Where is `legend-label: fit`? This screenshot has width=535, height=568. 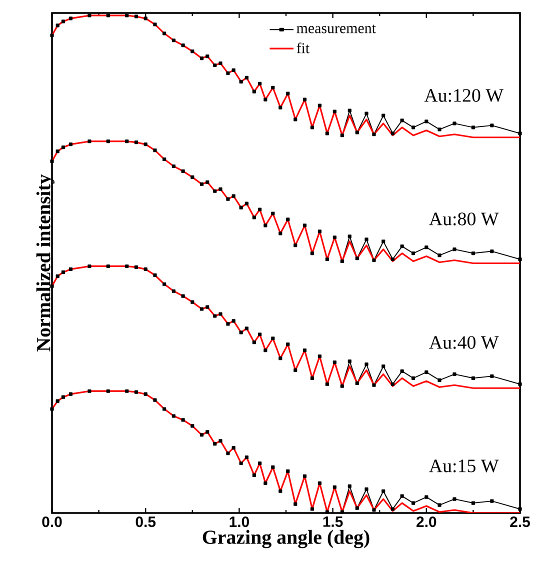
legend-label: fit is located at coordinates (303, 48).